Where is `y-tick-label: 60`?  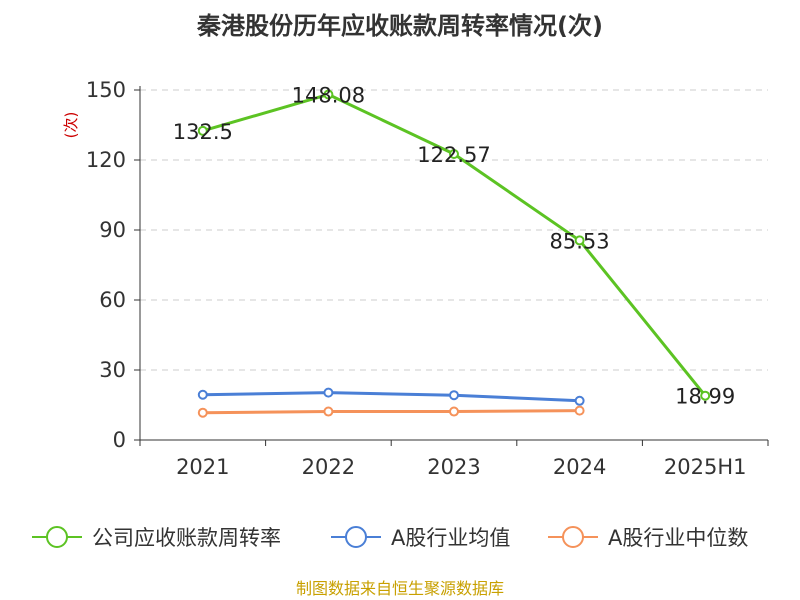 y-tick-label: 60 is located at coordinates (112, 300).